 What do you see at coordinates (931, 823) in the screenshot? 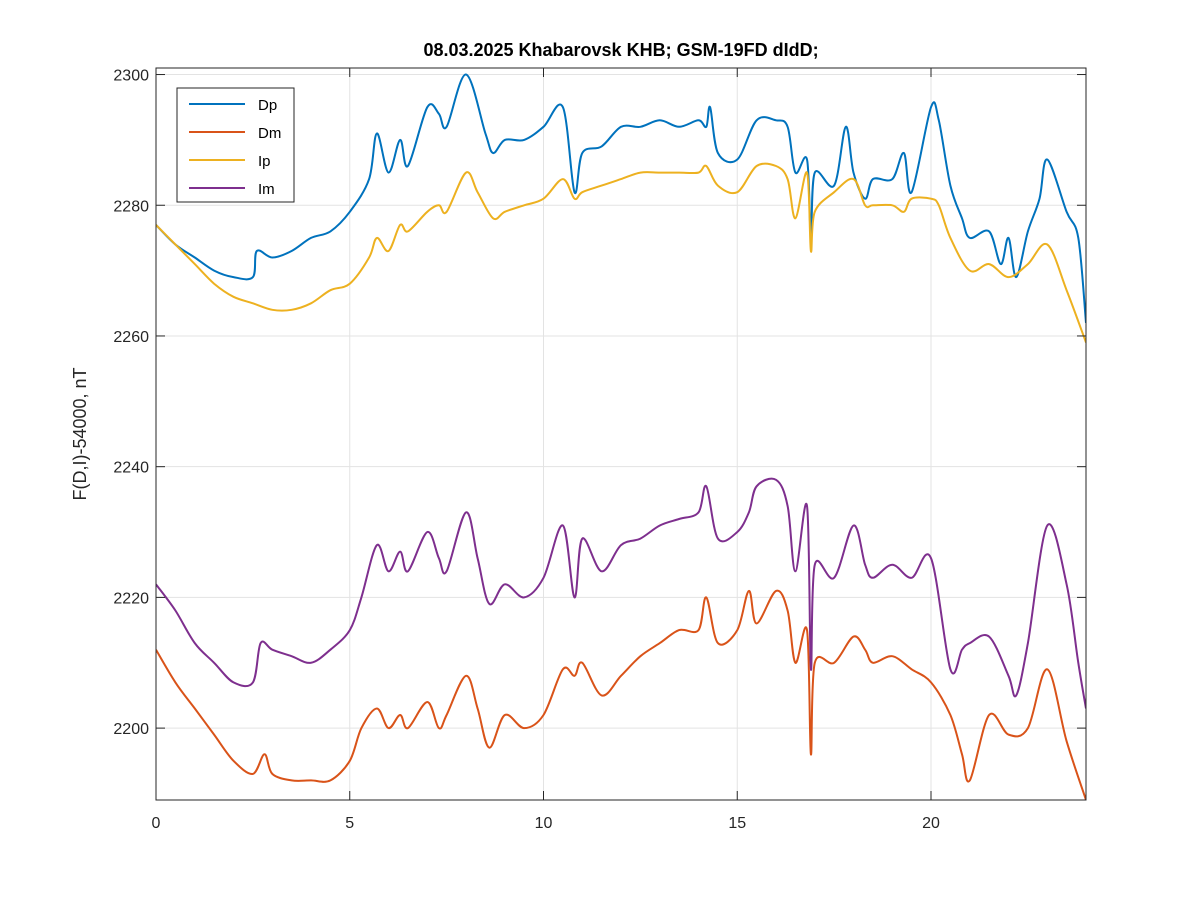
I see `x-tick-label: 20` at bounding box center [931, 823].